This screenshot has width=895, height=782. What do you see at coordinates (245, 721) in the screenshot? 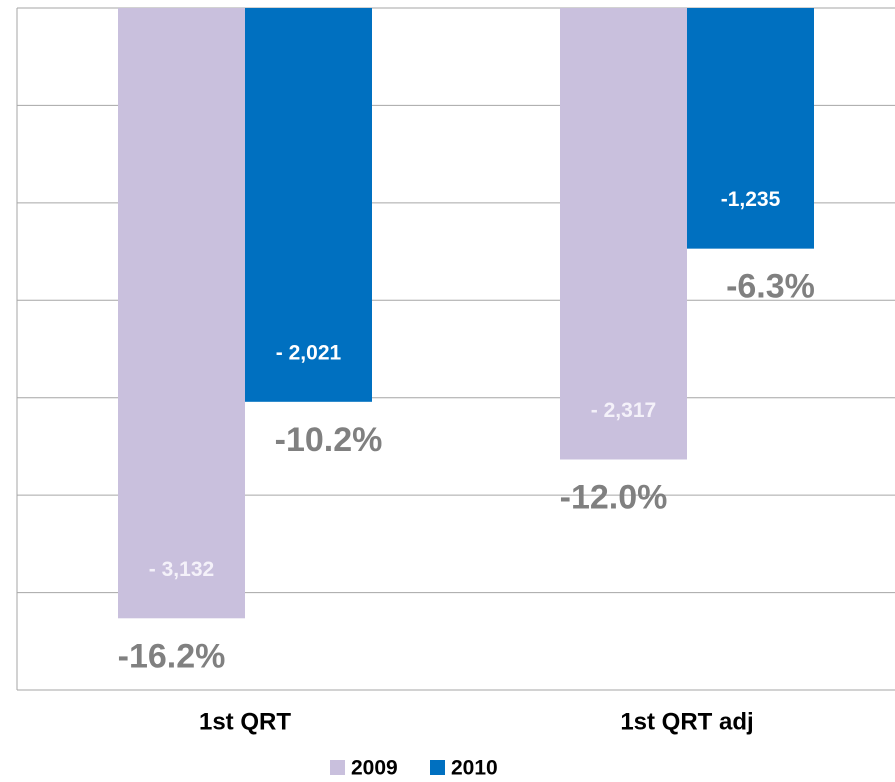
I see `x-tick-label: 1st QRT` at bounding box center [245, 721].